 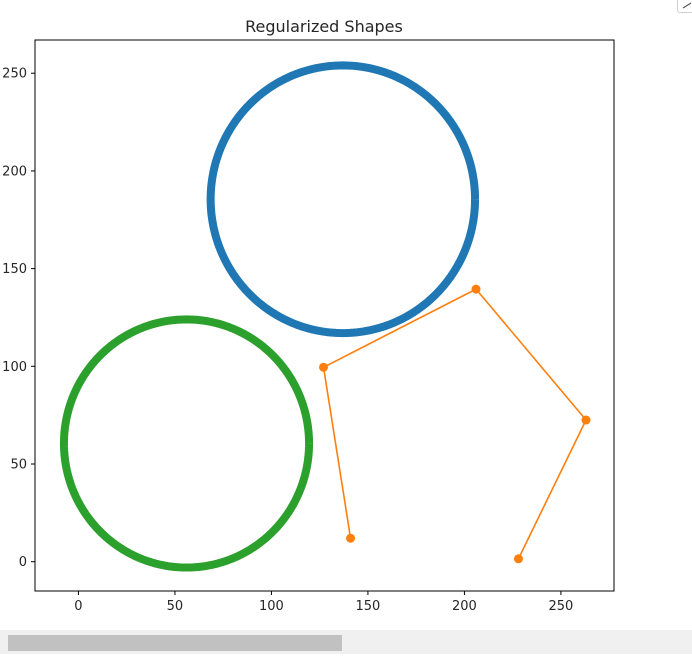 I want to click on x-tick-label: 50, so click(x=175, y=606).